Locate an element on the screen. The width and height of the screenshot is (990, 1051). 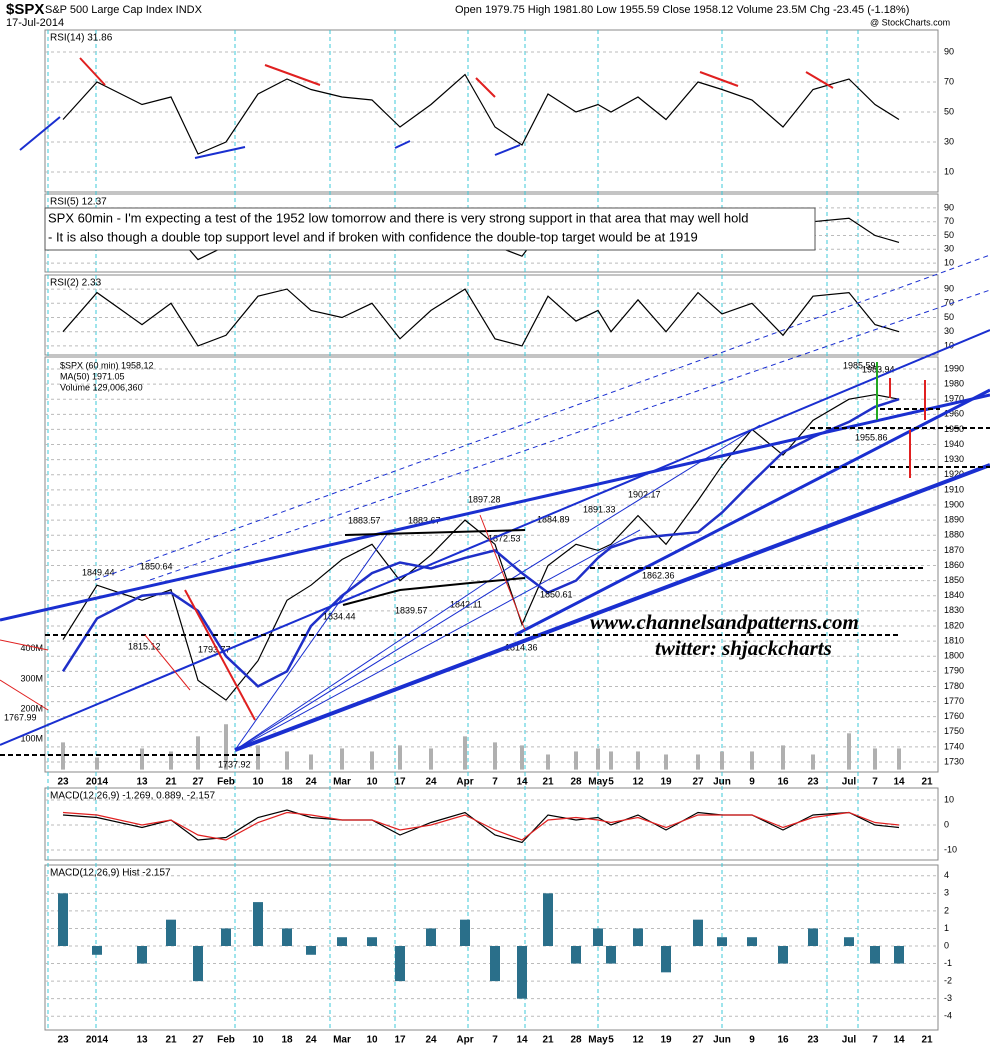
price-annotation: 1850.61 is located at coordinates (556, 594).